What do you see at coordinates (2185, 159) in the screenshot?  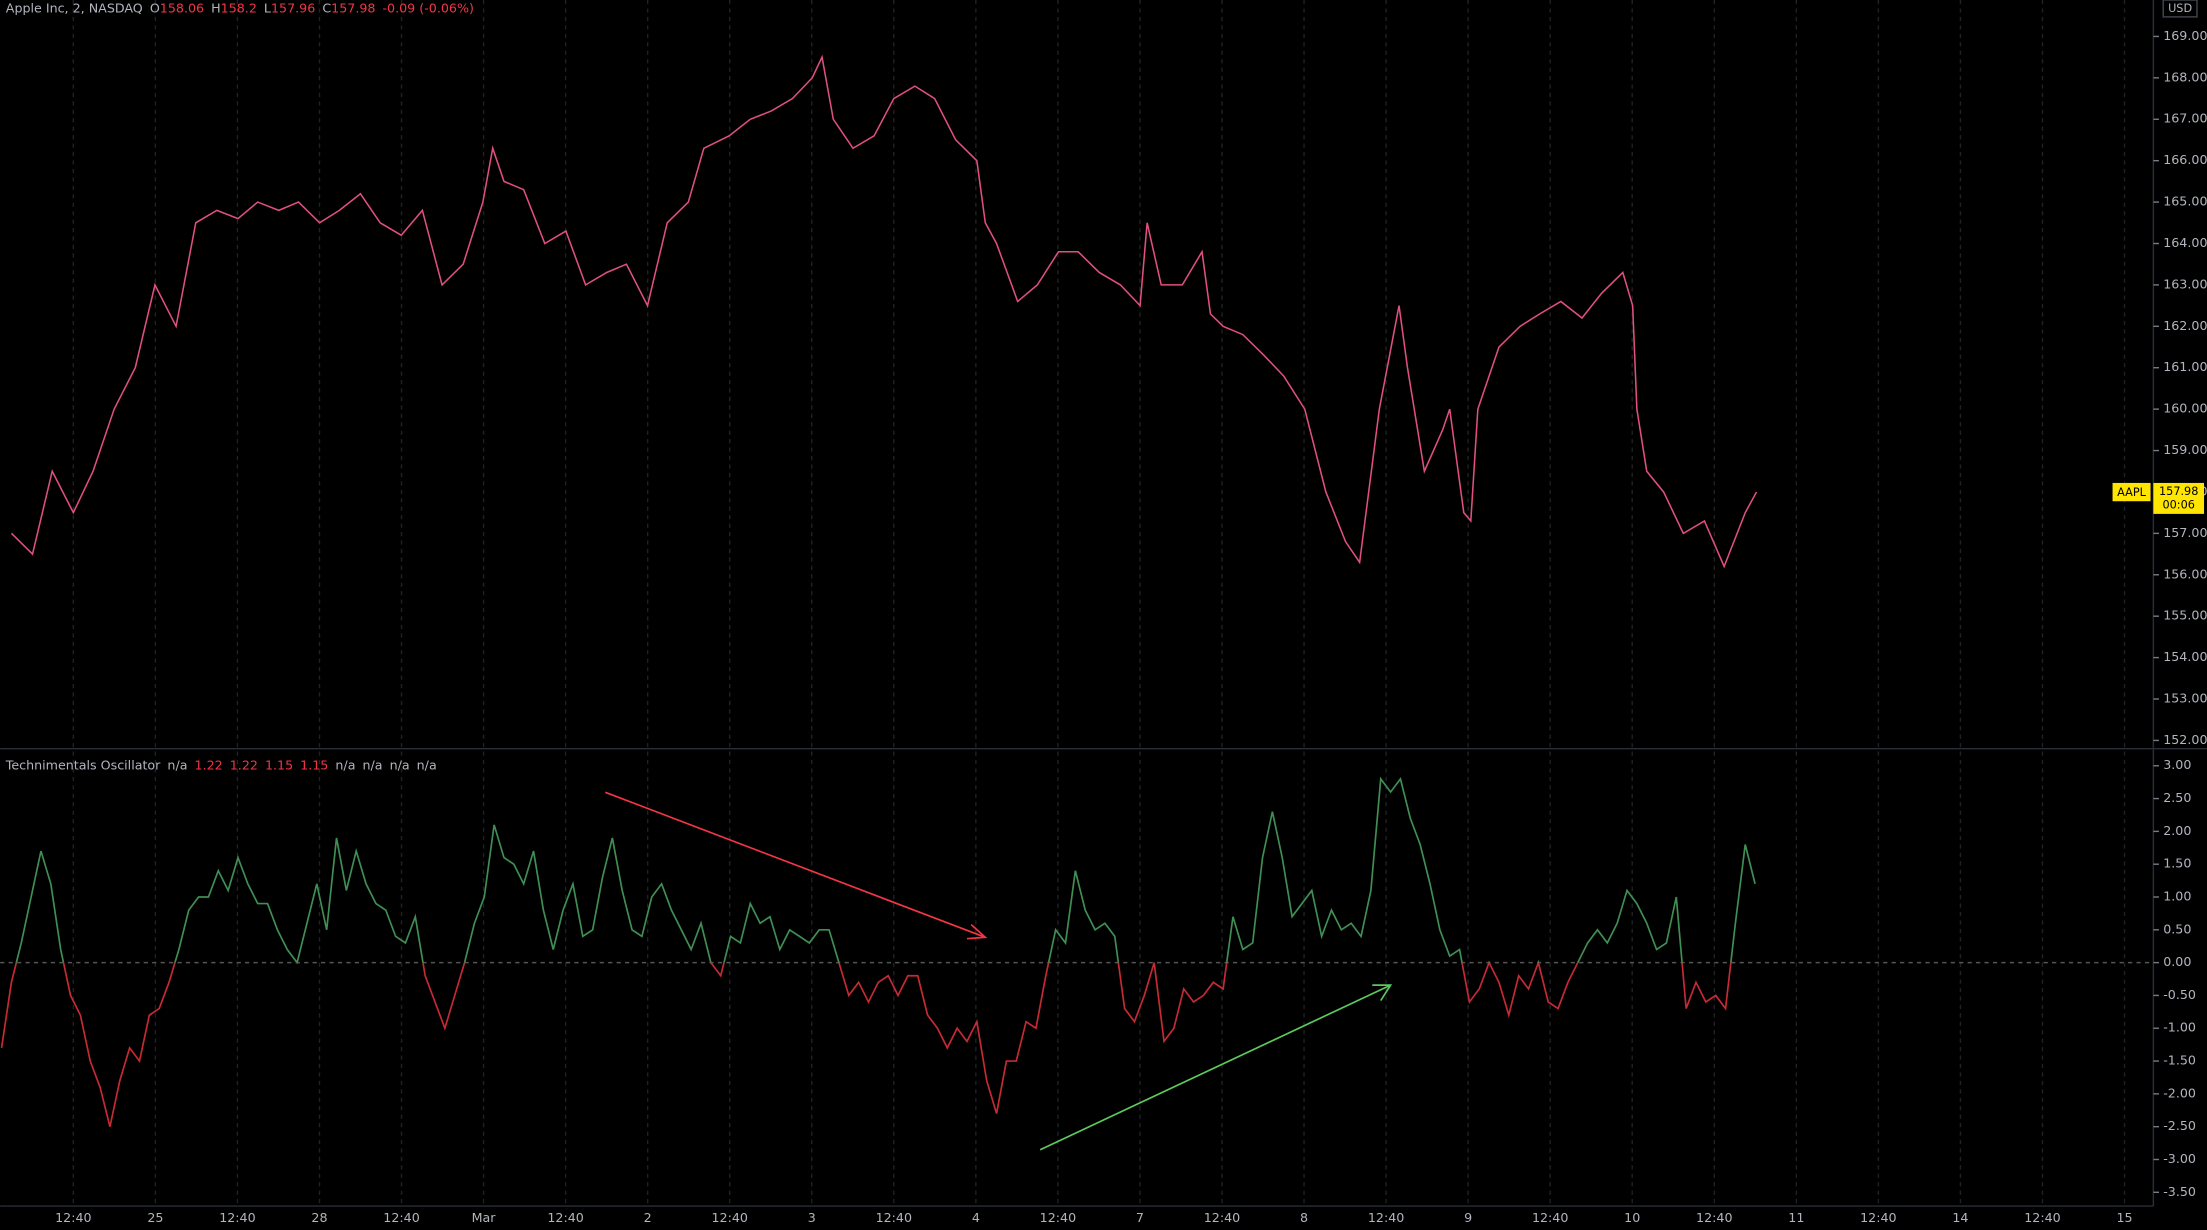 I see `y-tick-label: 166.00` at bounding box center [2185, 159].